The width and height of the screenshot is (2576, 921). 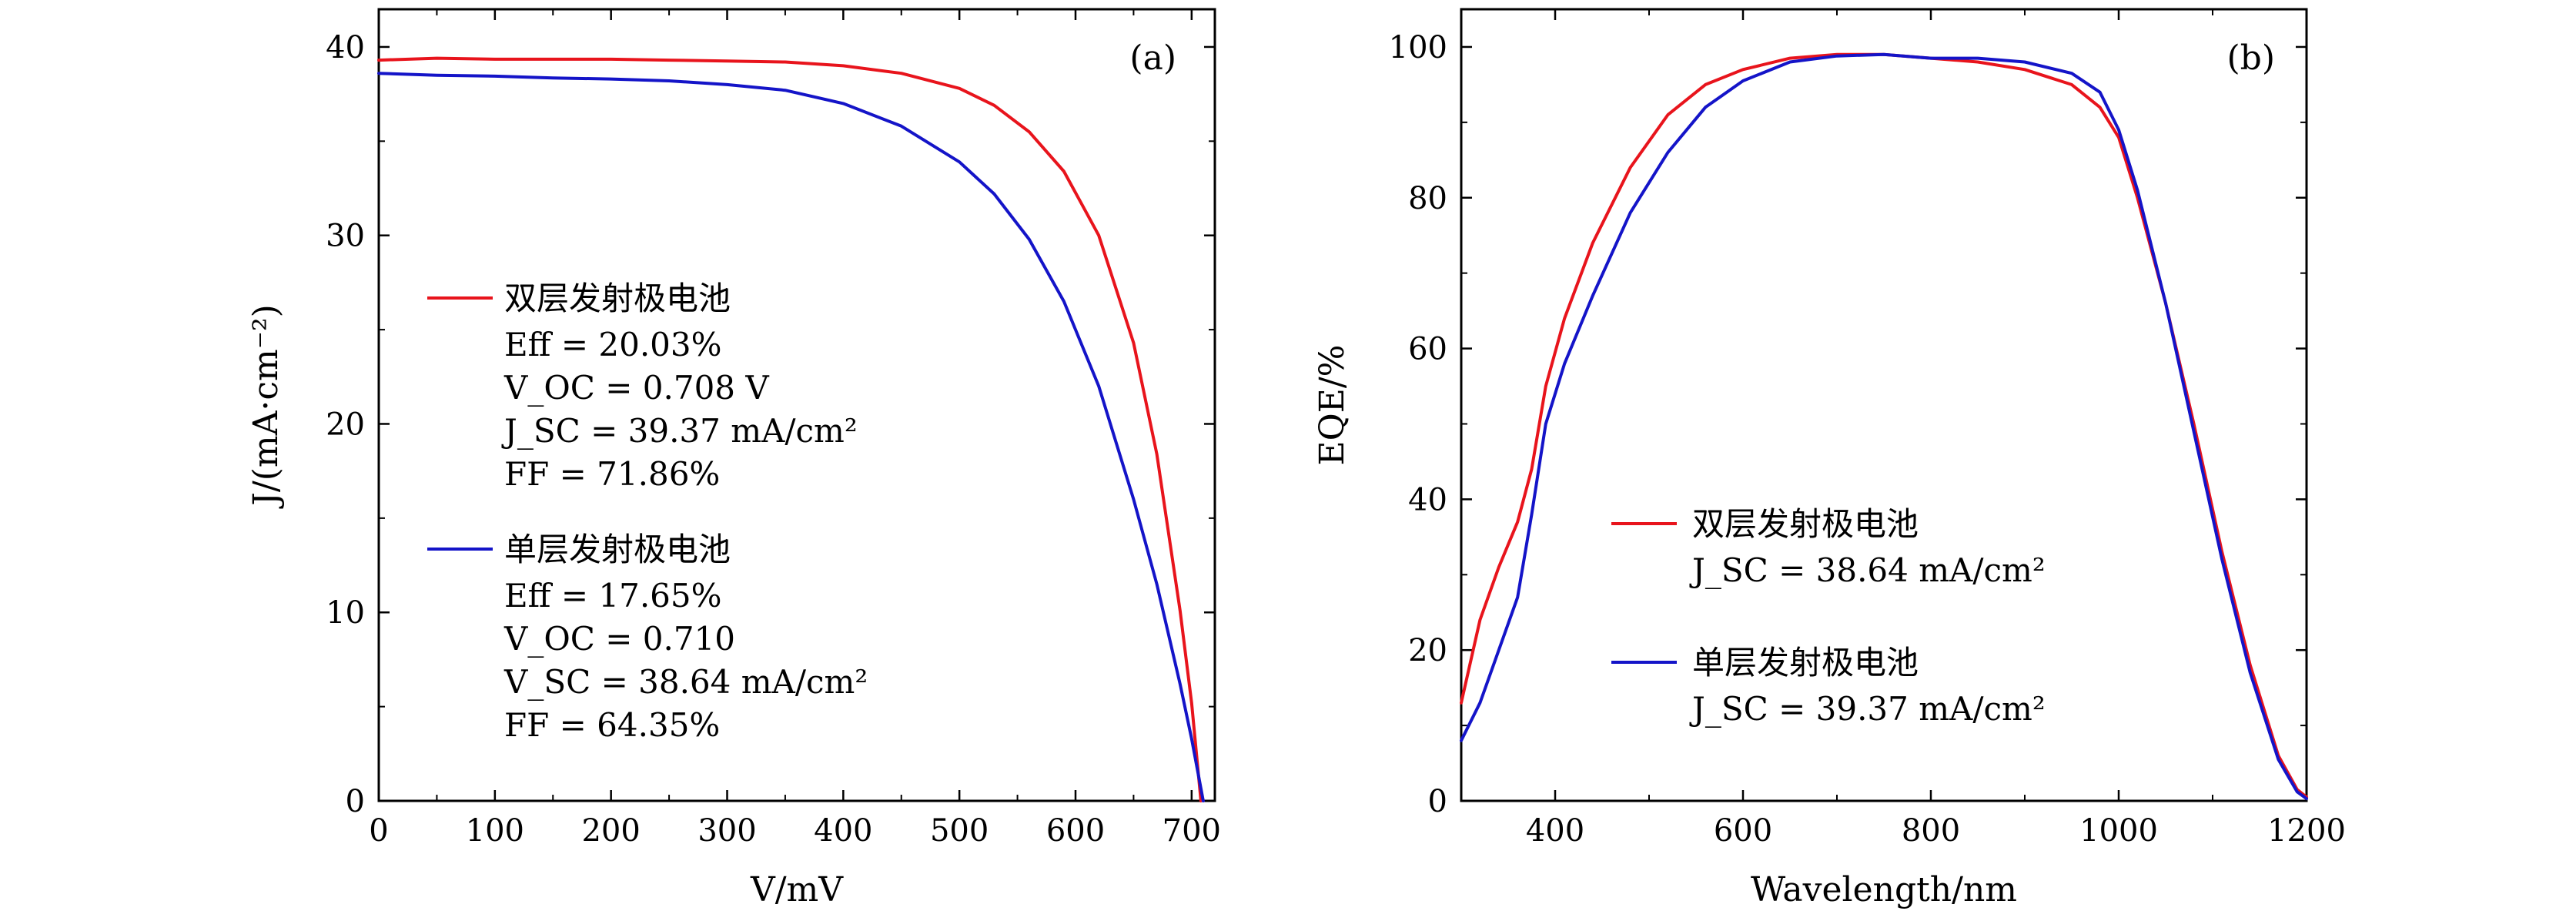 I want to click on jv-x-tick-label: 400, so click(x=843, y=831).